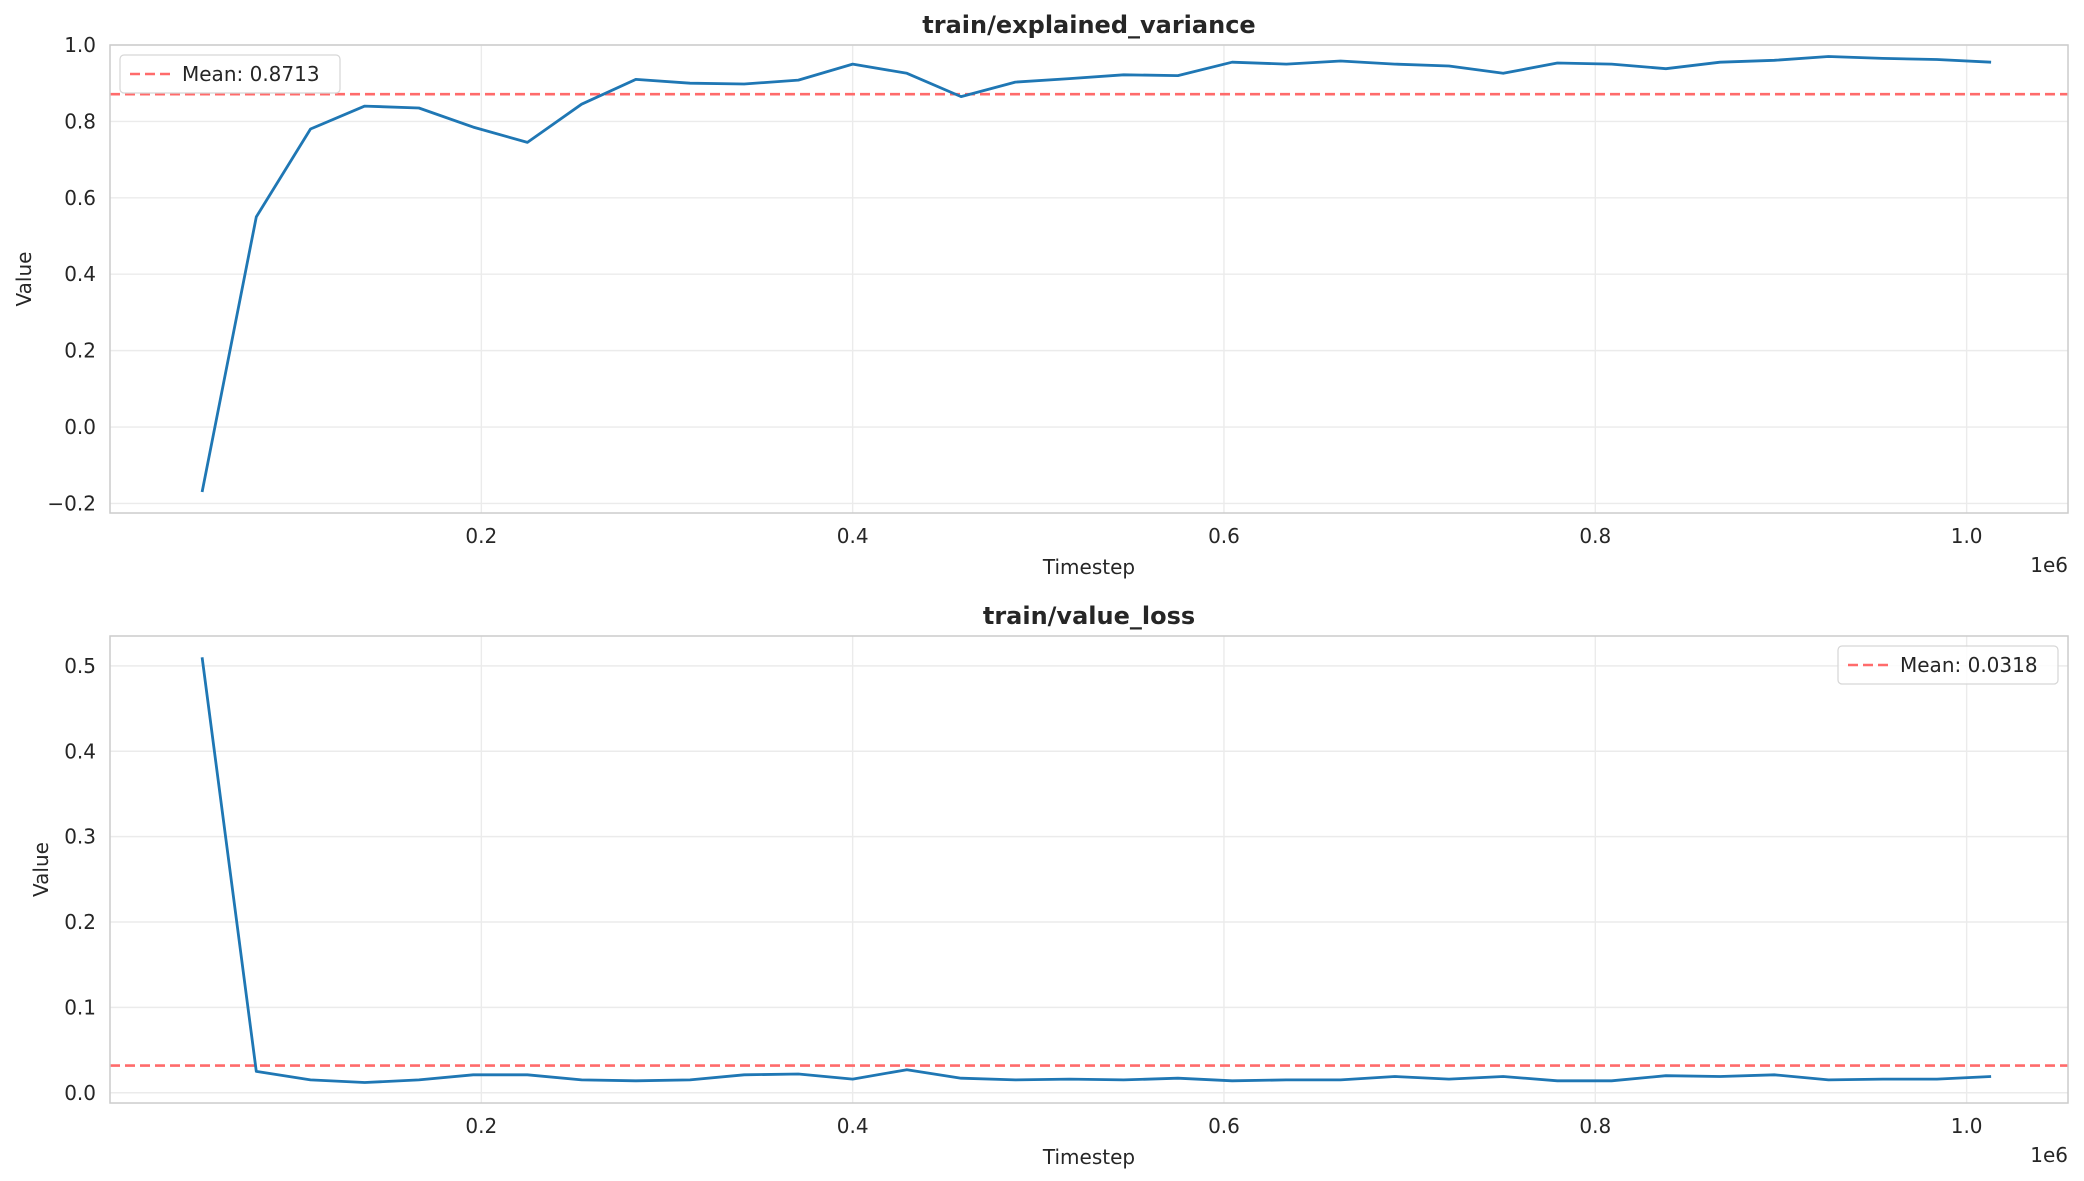 The height and width of the screenshot is (1181, 2084). What do you see at coordinates (1088, 25) in the screenshot?
I see `chart-1-title: train/explained_variance` at bounding box center [1088, 25].